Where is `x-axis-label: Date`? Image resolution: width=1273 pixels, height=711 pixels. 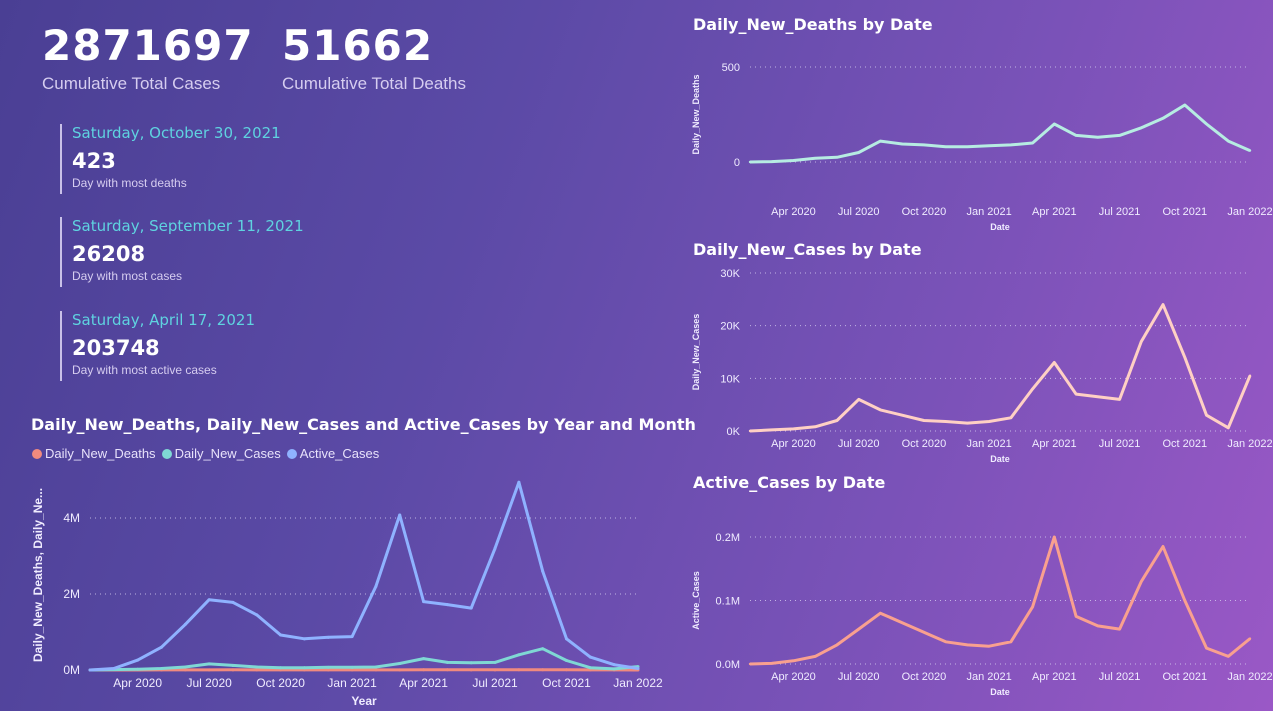 x-axis-label: Date is located at coordinates (1000, 459).